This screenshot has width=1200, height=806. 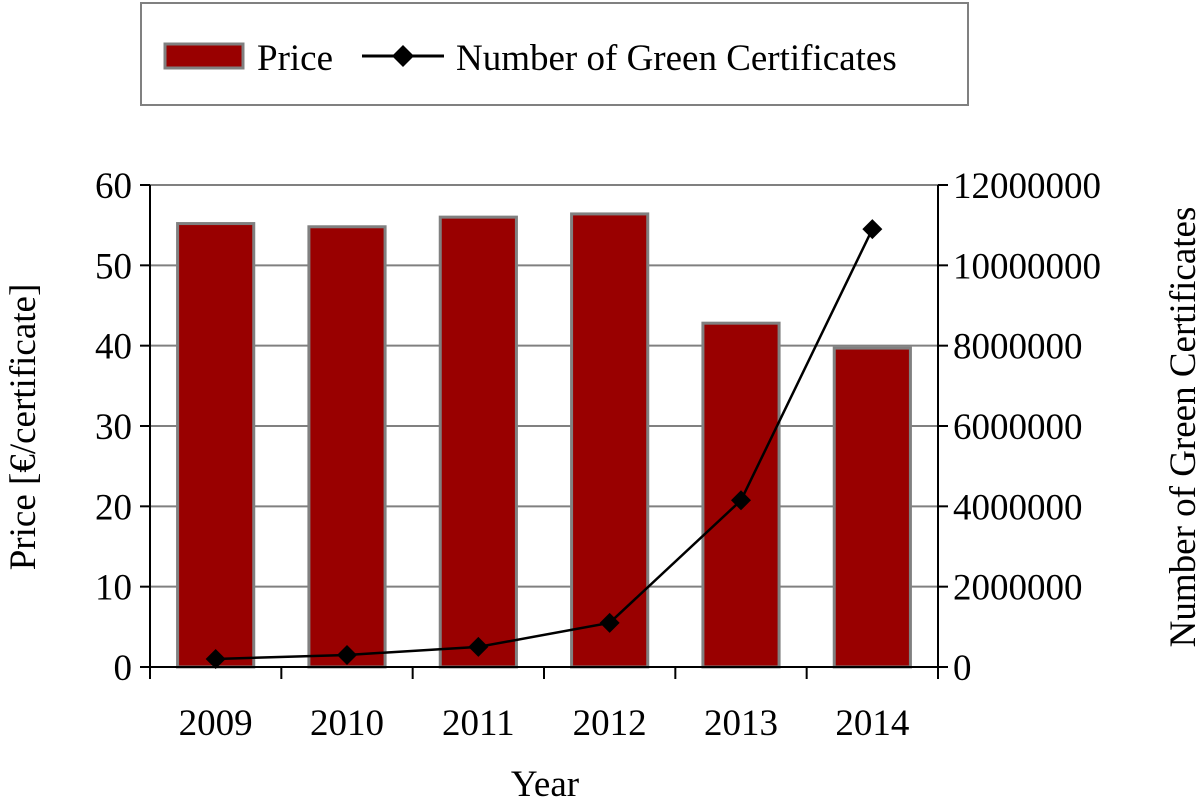 What do you see at coordinates (113, 588) in the screenshot?
I see `y-tick-label: 10` at bounding box center [113, 588].